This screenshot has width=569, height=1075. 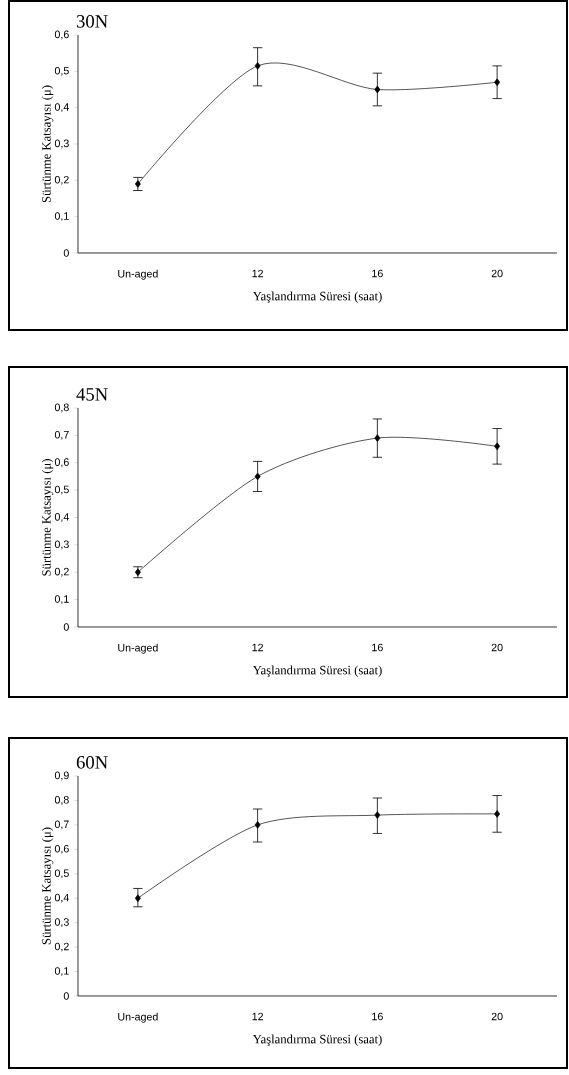 What do you see at coordinates (92, 762) in the screenshot?
I see `chart-title: 60N` at bounding box center [92, 762].